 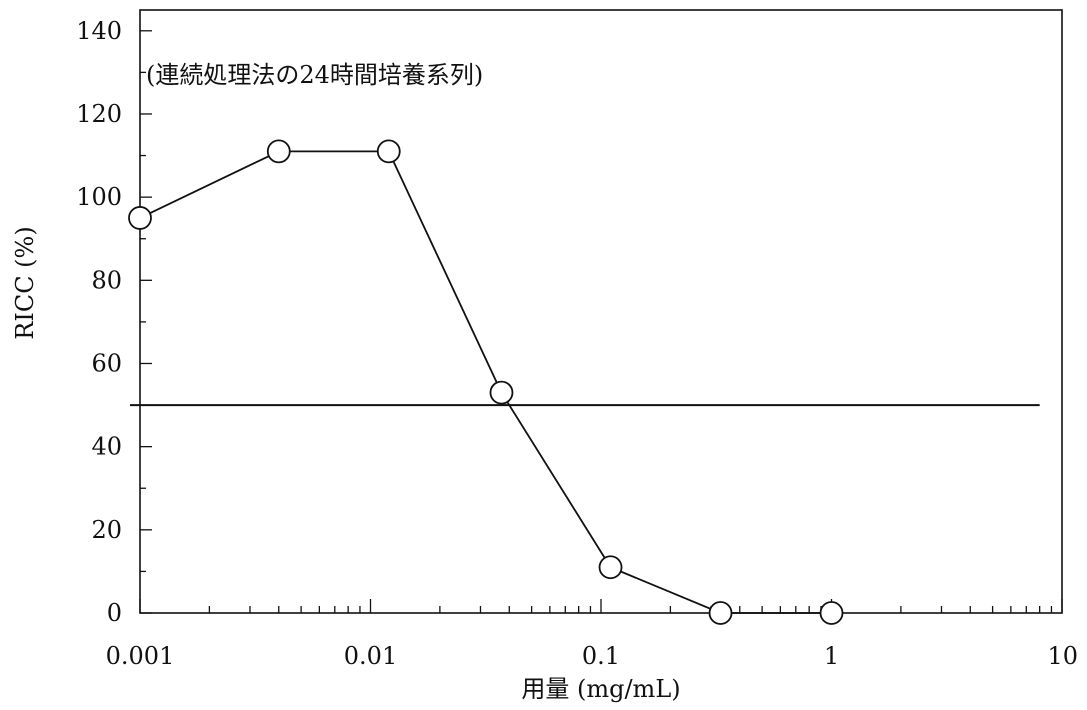 I want to click on x-tick-label: 0.001, so click(x=140, y=656).